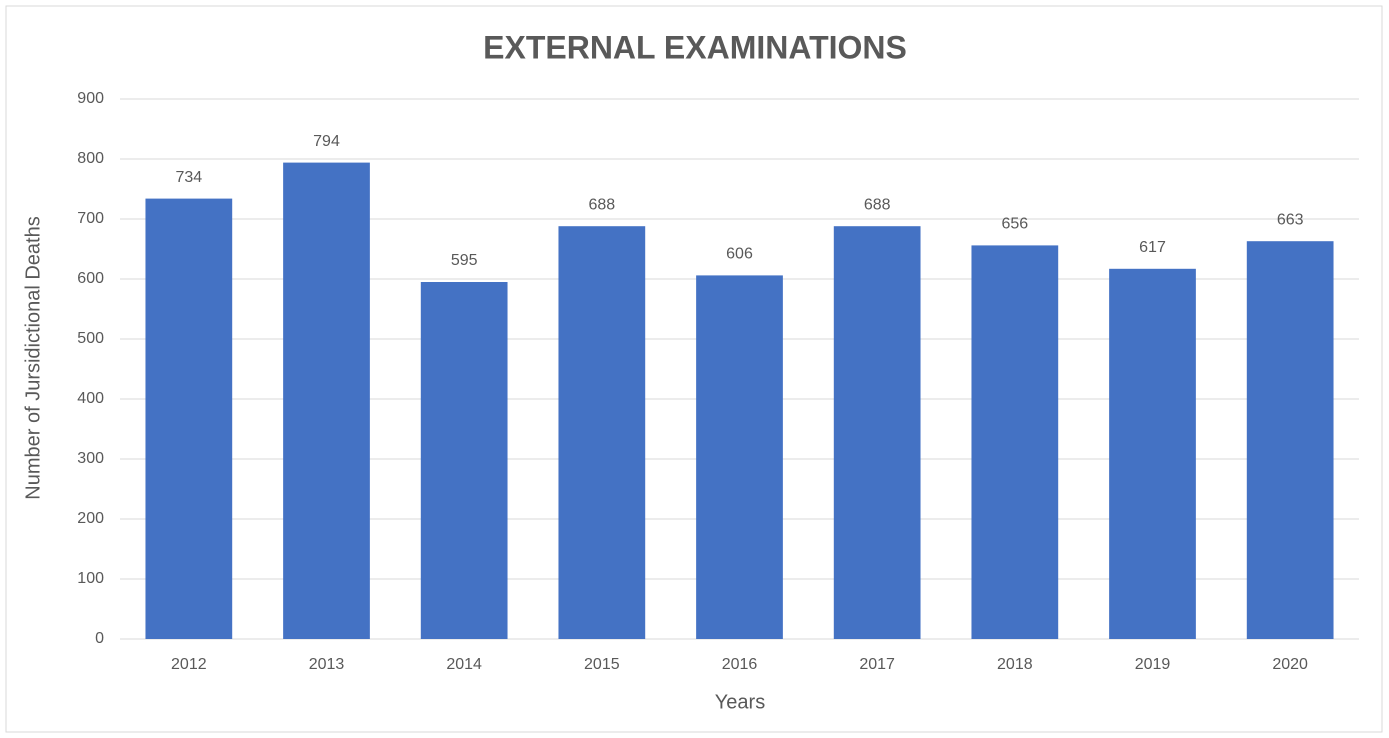 The image size is (1389, 738). What do you see at coordinates (1014, 224) in the screenshot?
I see `data-label: 656` at bounding box center [1014, 224].